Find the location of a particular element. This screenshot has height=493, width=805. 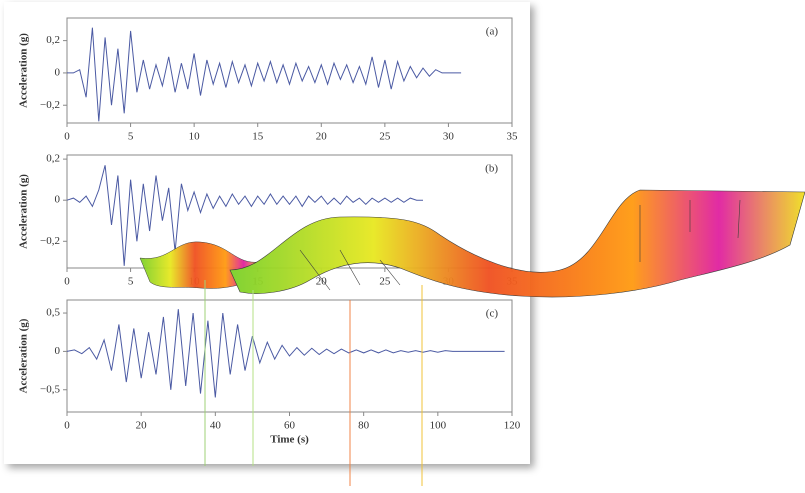

panel-label: (c) is located at coordinates (492, 314).